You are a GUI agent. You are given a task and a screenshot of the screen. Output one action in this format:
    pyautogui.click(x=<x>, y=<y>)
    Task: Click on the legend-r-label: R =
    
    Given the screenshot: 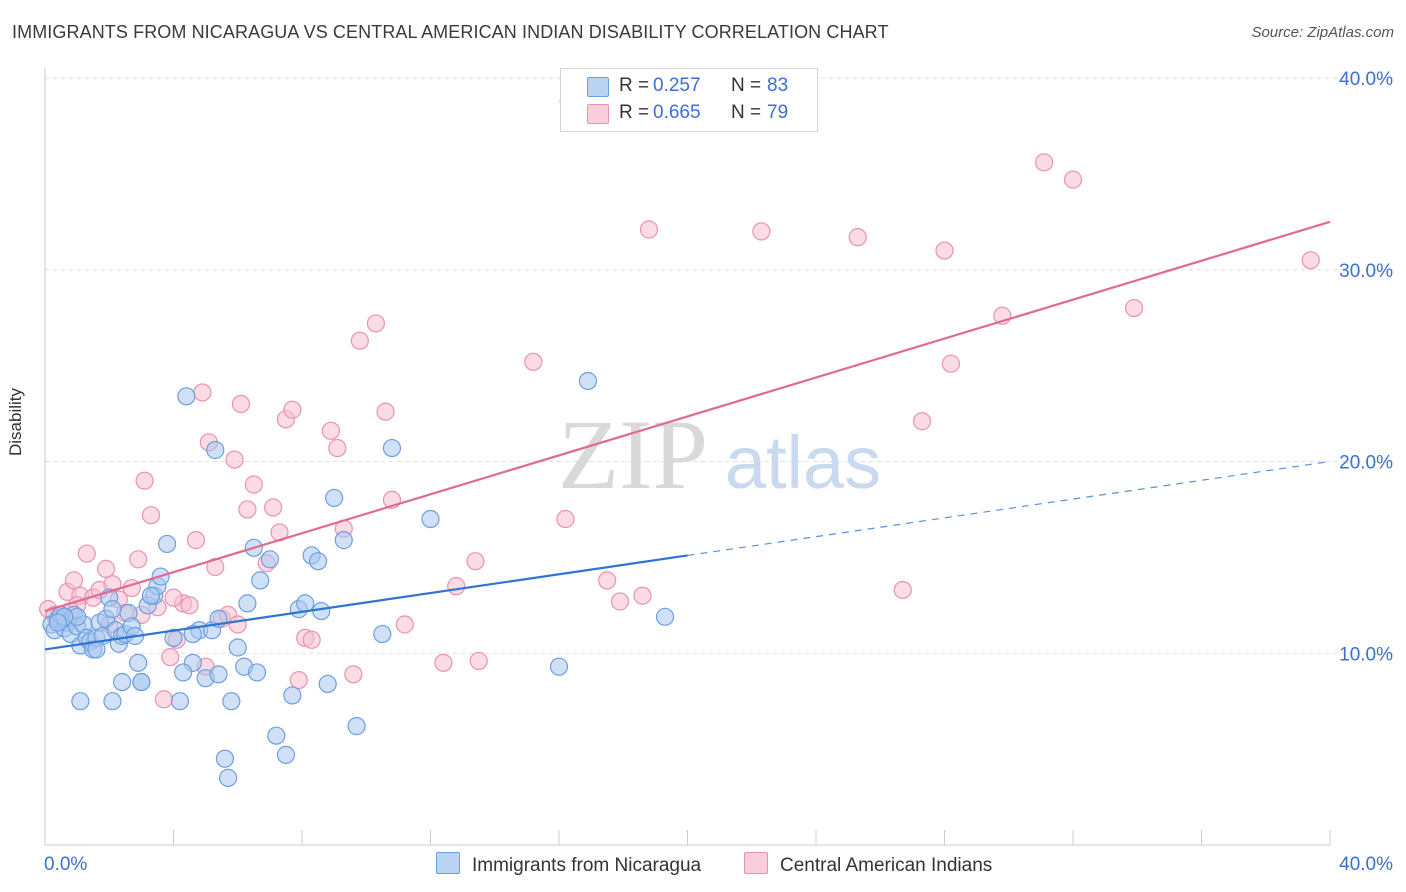 What is the action you would take?
    pyautogui.click(x=634, y=112)
    